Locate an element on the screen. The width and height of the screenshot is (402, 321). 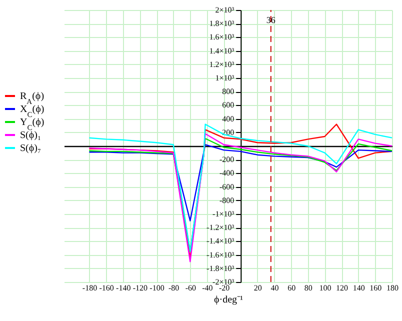
x-tick-label: 40 is located at coordinates (274, 288).